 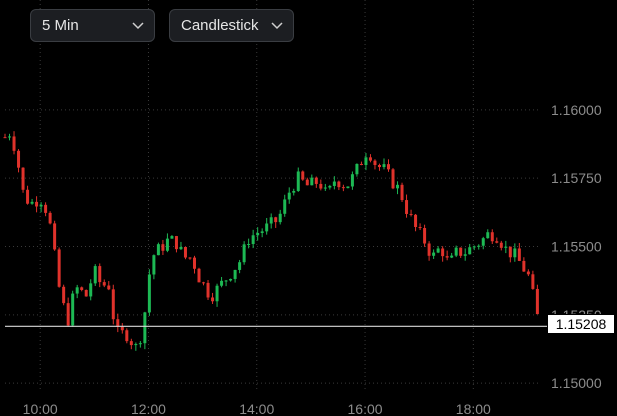 I want to click on chart-toolbar: 5 Min Candlestick, so click(x=162, y=25).